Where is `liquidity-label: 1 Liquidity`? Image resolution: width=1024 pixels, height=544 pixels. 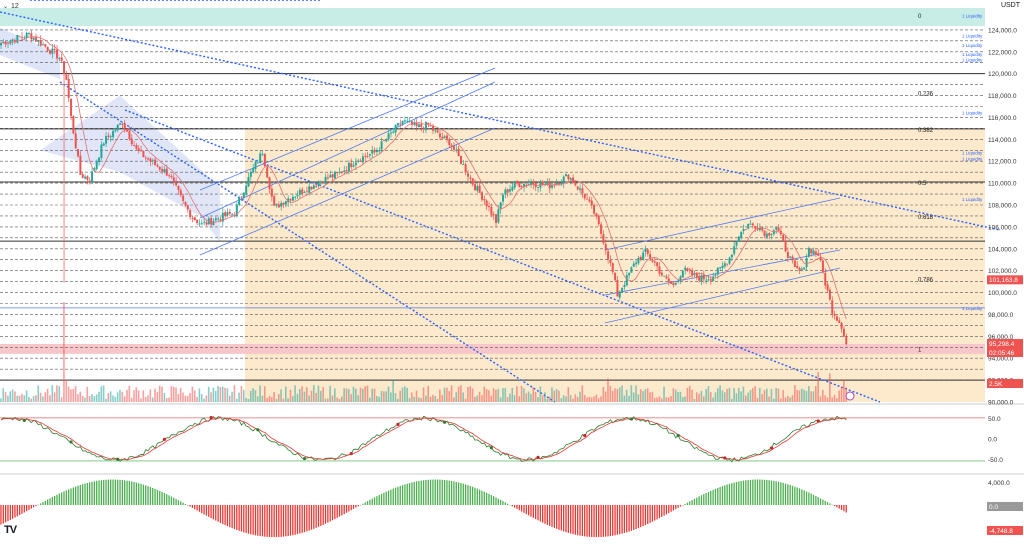
liquidity-label: 1 Liquidity is located at coordinates (972, 45).